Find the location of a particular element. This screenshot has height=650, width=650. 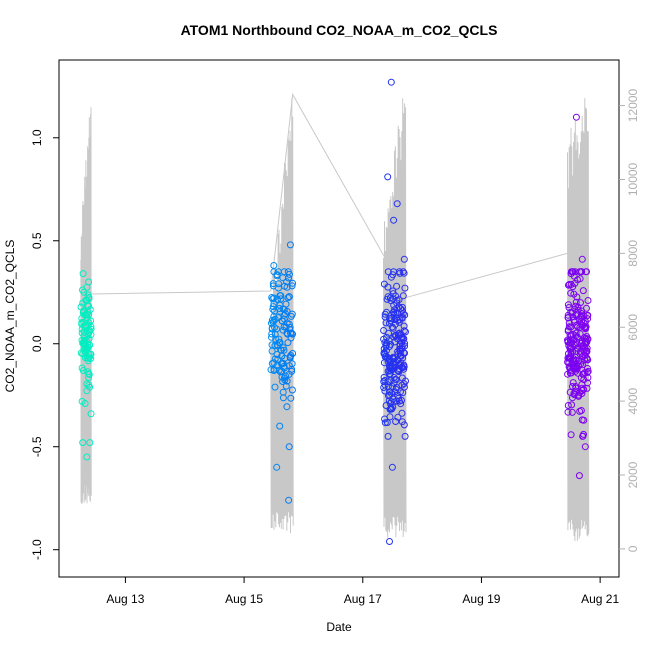

y2-tick-label: 6000 is located at coordinates (633, 327).